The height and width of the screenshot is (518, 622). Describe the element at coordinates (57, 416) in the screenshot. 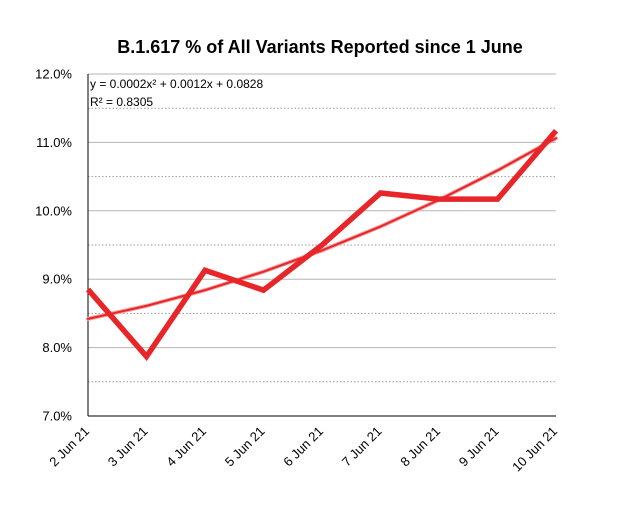

I see `y-tick-label: 7.0%` at that location.